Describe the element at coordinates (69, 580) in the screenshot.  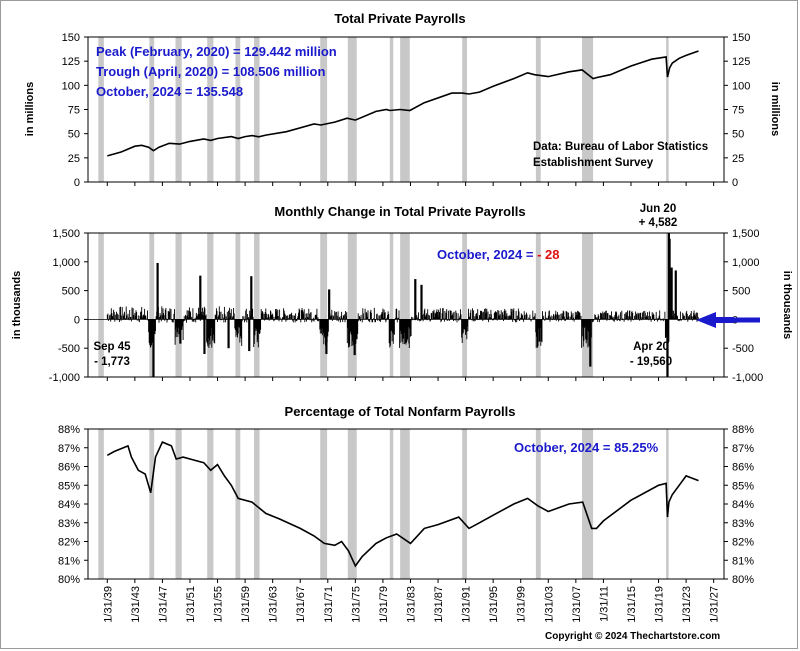
I see `y-tick-label-left: 80%` at that location.